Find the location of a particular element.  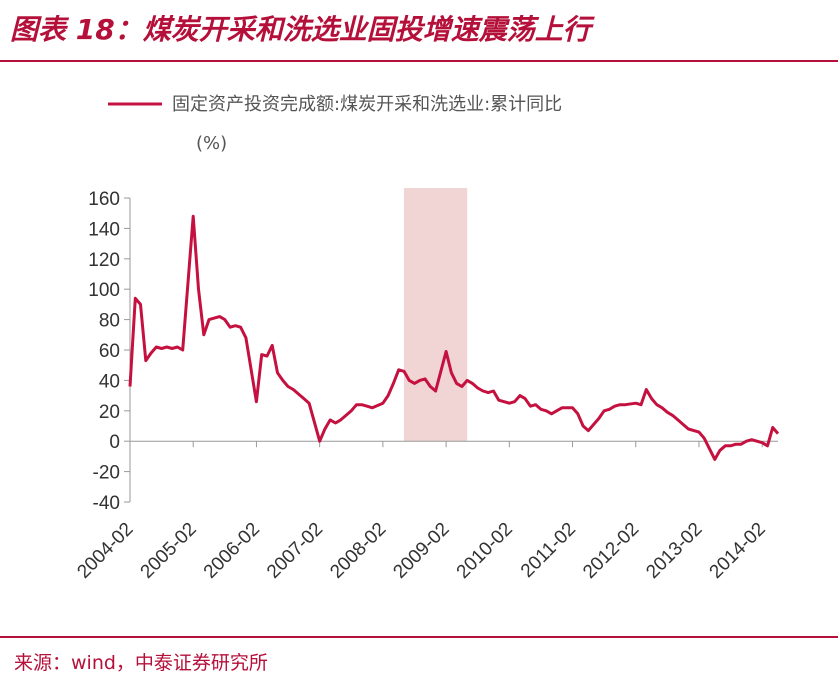

y-tick-label: 40 is located at coordinates (109, 381).